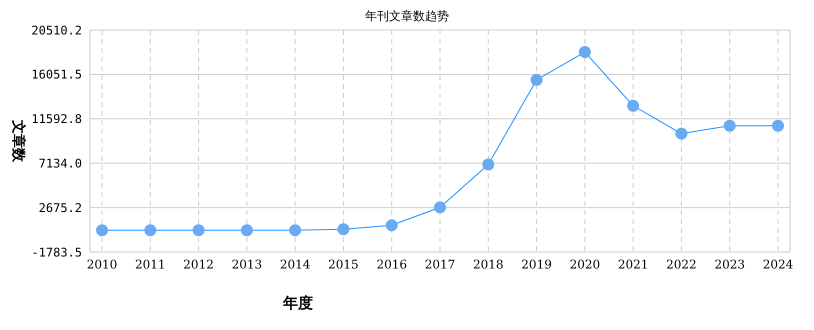 This screenshot has width=814, height=330. Describe the element at coordinates (343, 265) in the screenshot. I see `x-tick-label: 2015` at that location.